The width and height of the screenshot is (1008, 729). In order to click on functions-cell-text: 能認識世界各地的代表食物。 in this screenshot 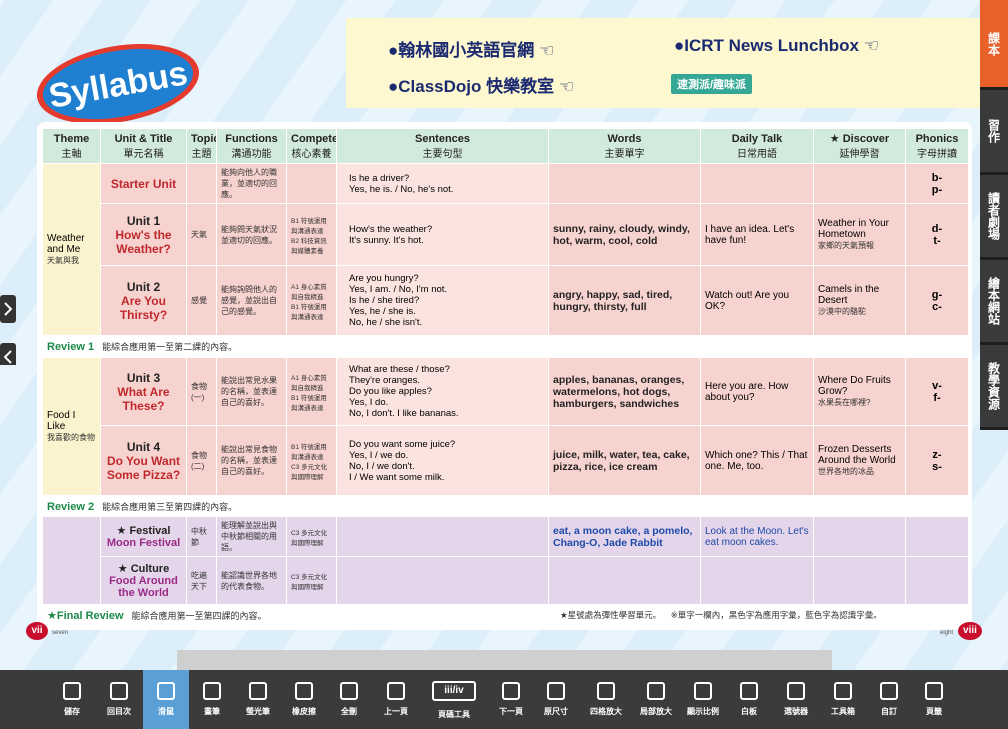, I will do `click(249, 580)`.